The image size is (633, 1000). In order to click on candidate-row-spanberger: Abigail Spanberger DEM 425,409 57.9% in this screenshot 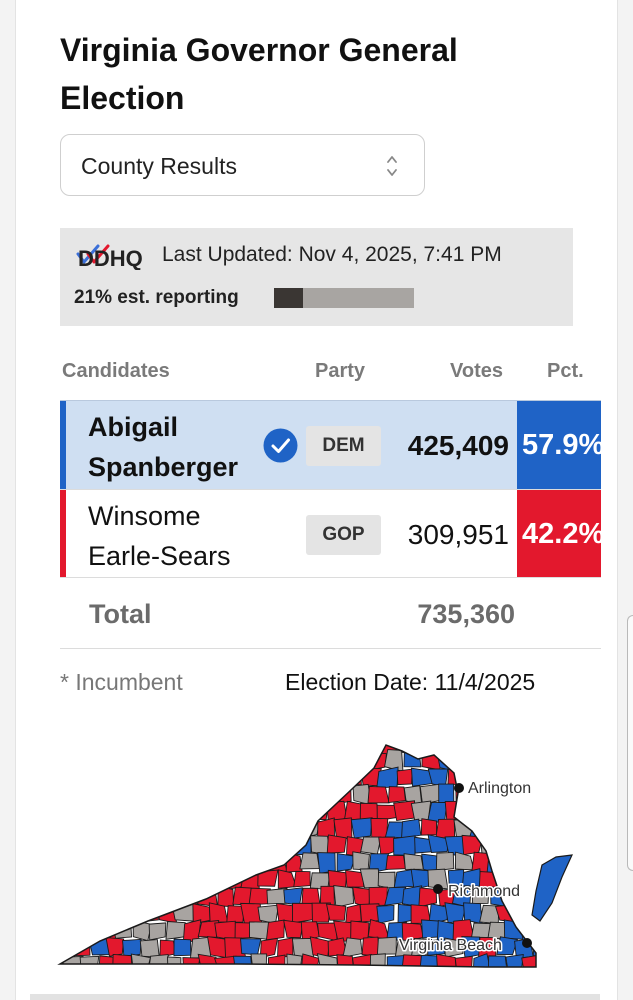, I will do `click(330, 444)`.